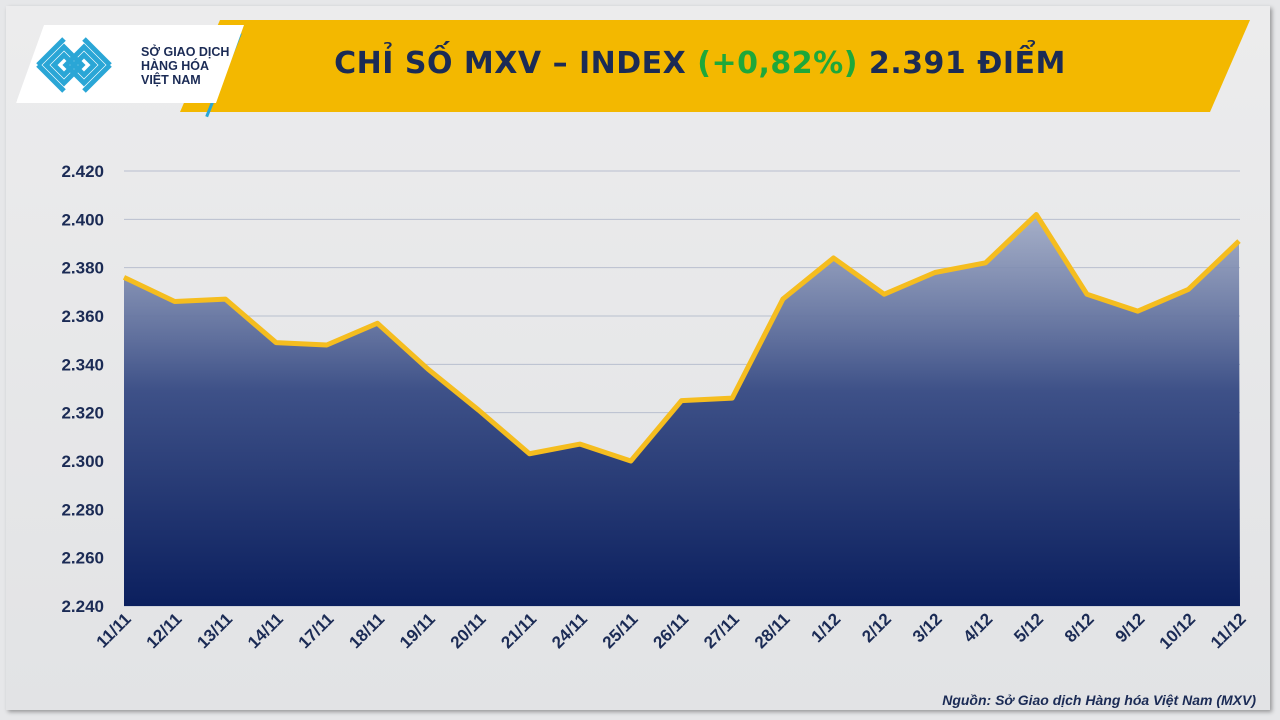  Describe the element at coordinates (82, 219) in the screenshot. I see `y-tick-label: 2.400` at that location.